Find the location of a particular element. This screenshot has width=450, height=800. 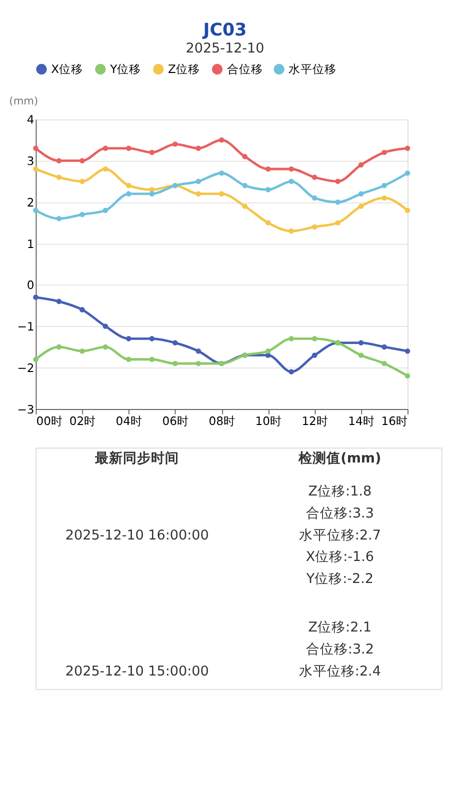

x-tick-label: 08时 is located at coordinates (222, 421).